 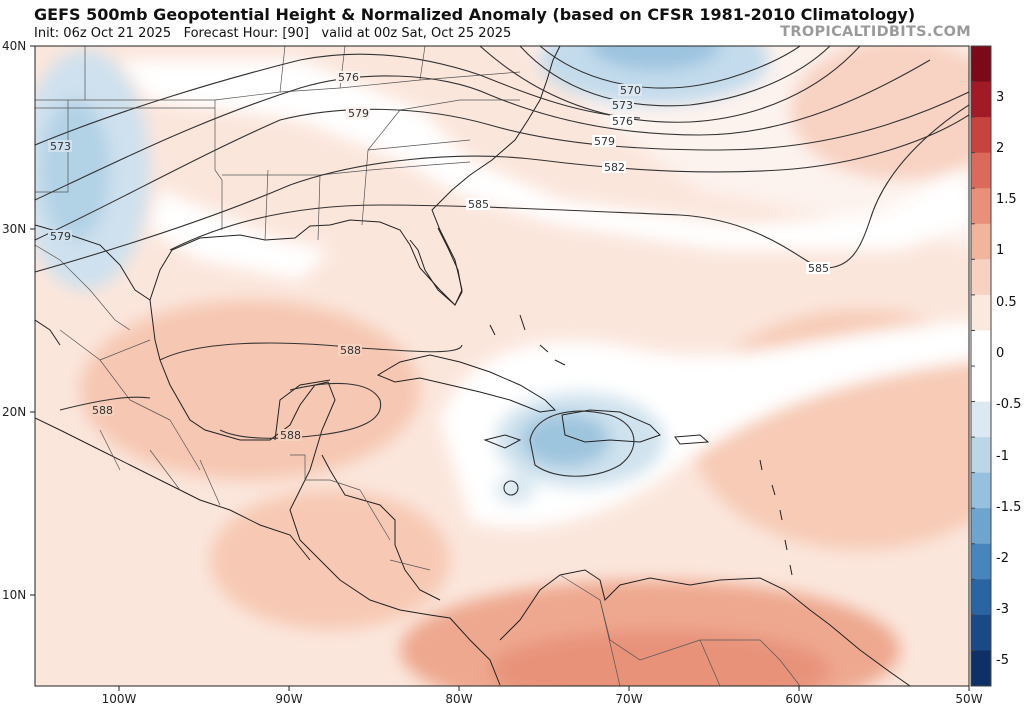 I want to click on colorbar-label: -0.5, so click(x=1008, y=404).